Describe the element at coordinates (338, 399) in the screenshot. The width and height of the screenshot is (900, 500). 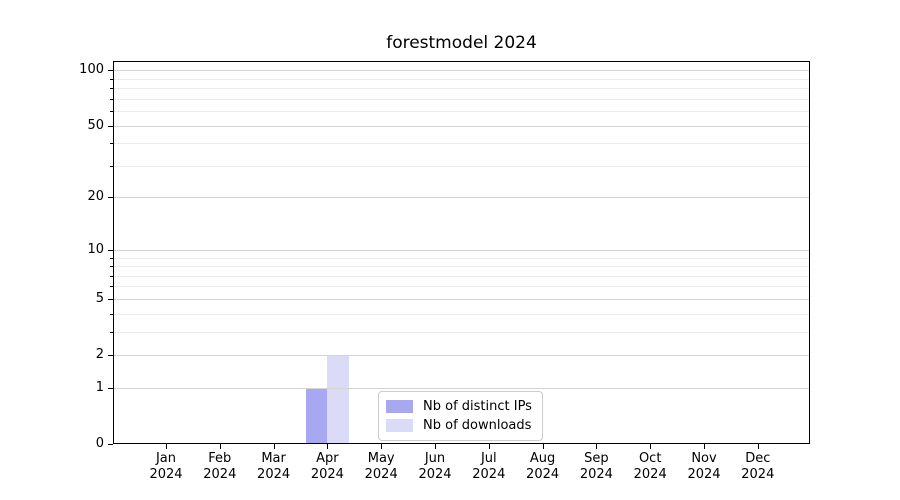
I see `bar-nb-of-downloads-apr-2024` at that location.